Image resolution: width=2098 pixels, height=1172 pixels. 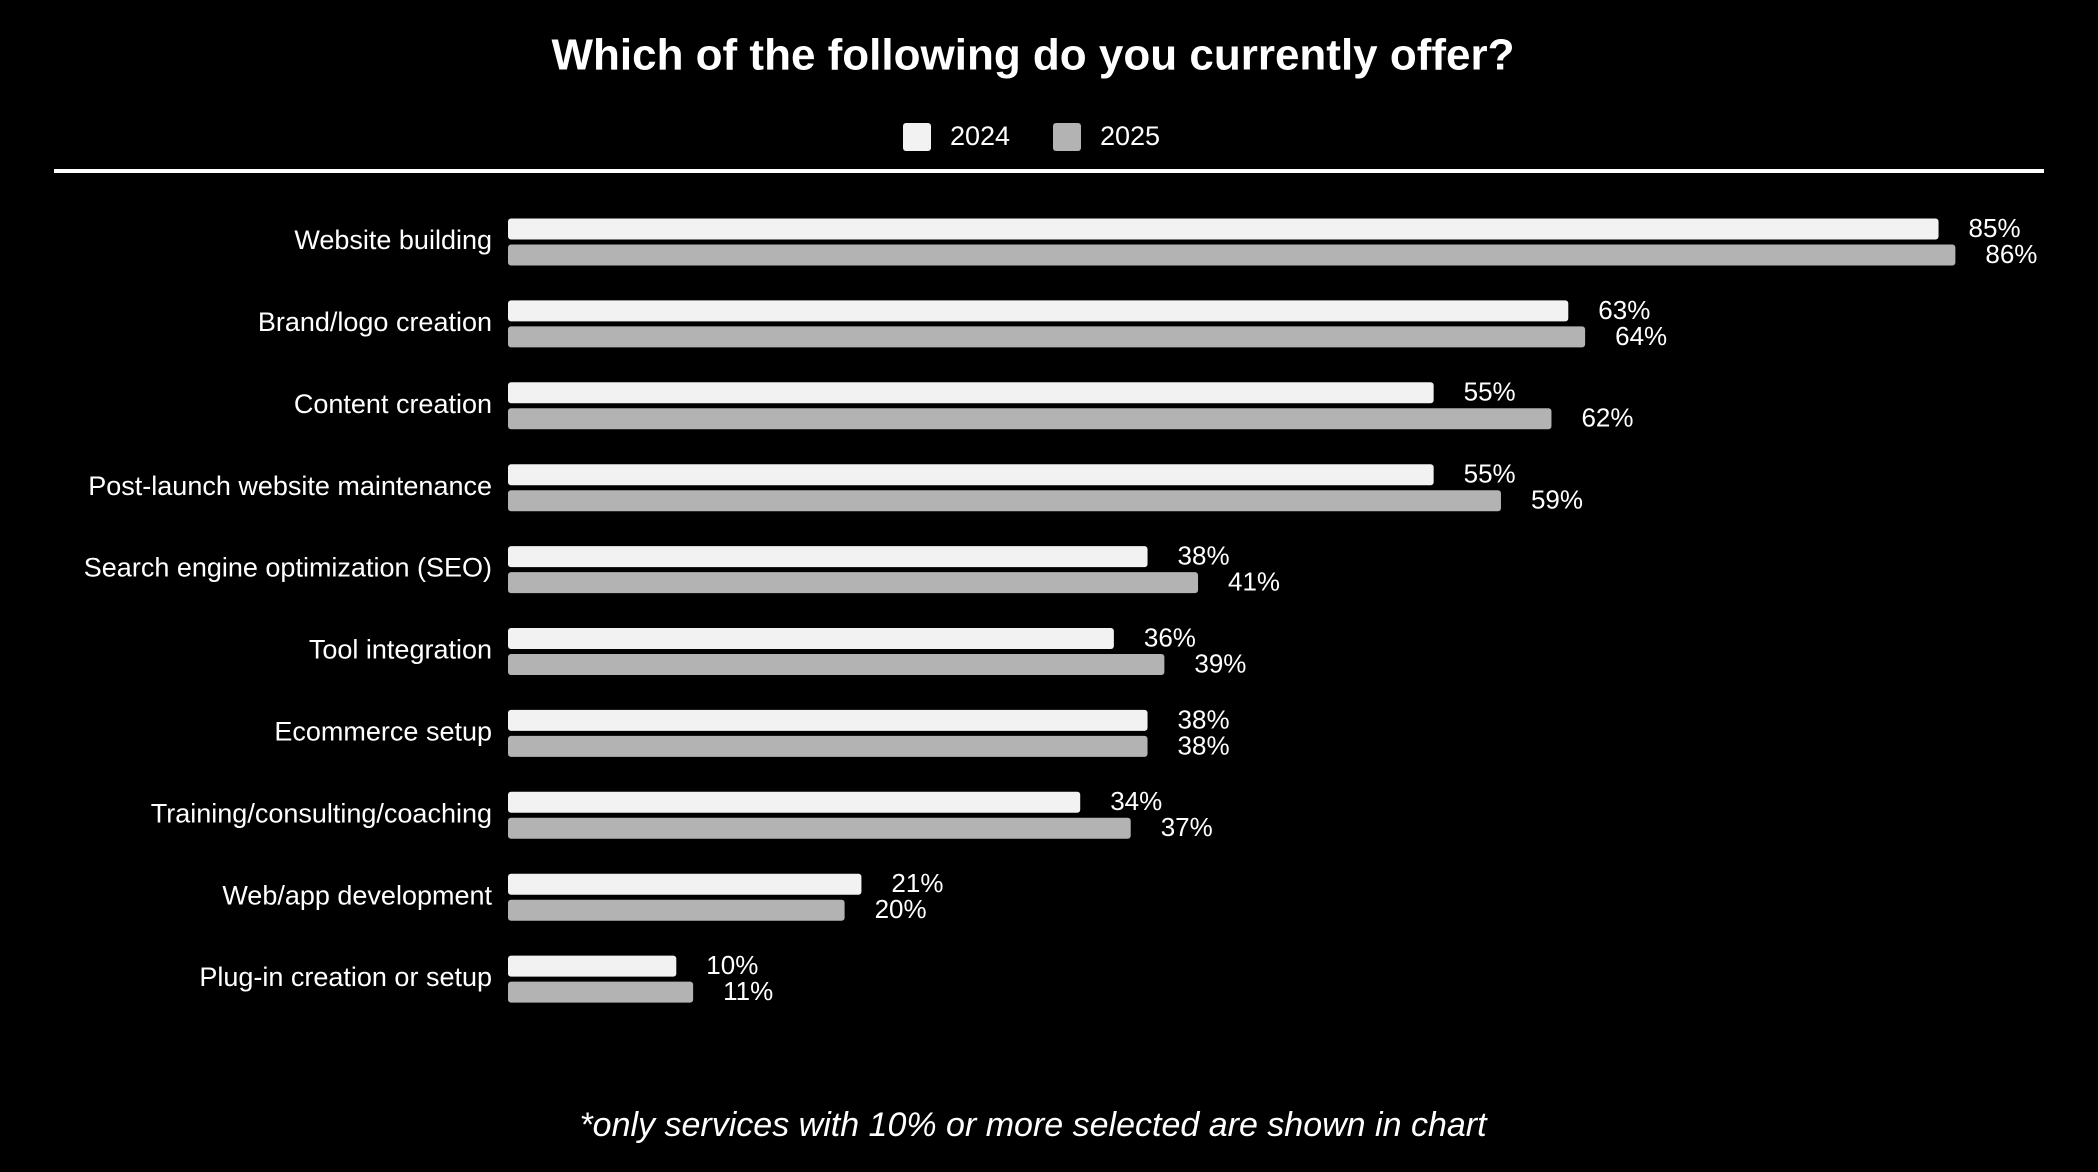 I want to click on category-label: Post-launch website maintenance, so click(x=290, y=486).